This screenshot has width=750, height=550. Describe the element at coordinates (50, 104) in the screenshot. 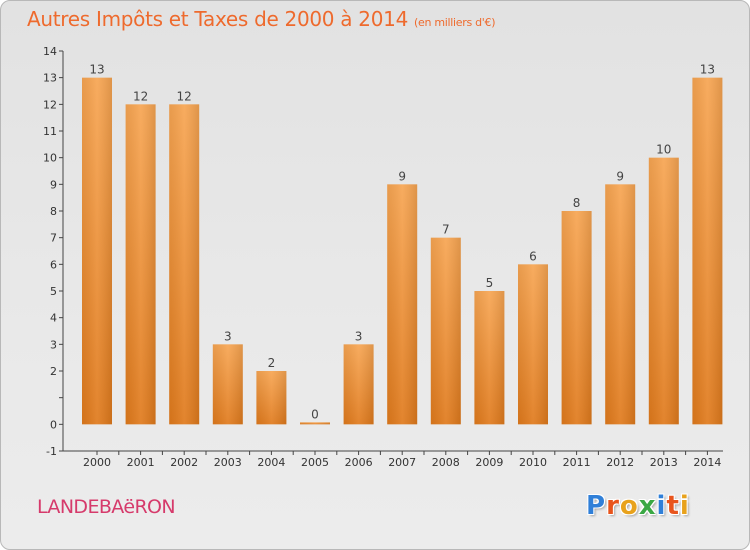

I see `y-tick-label: 12` at that location.